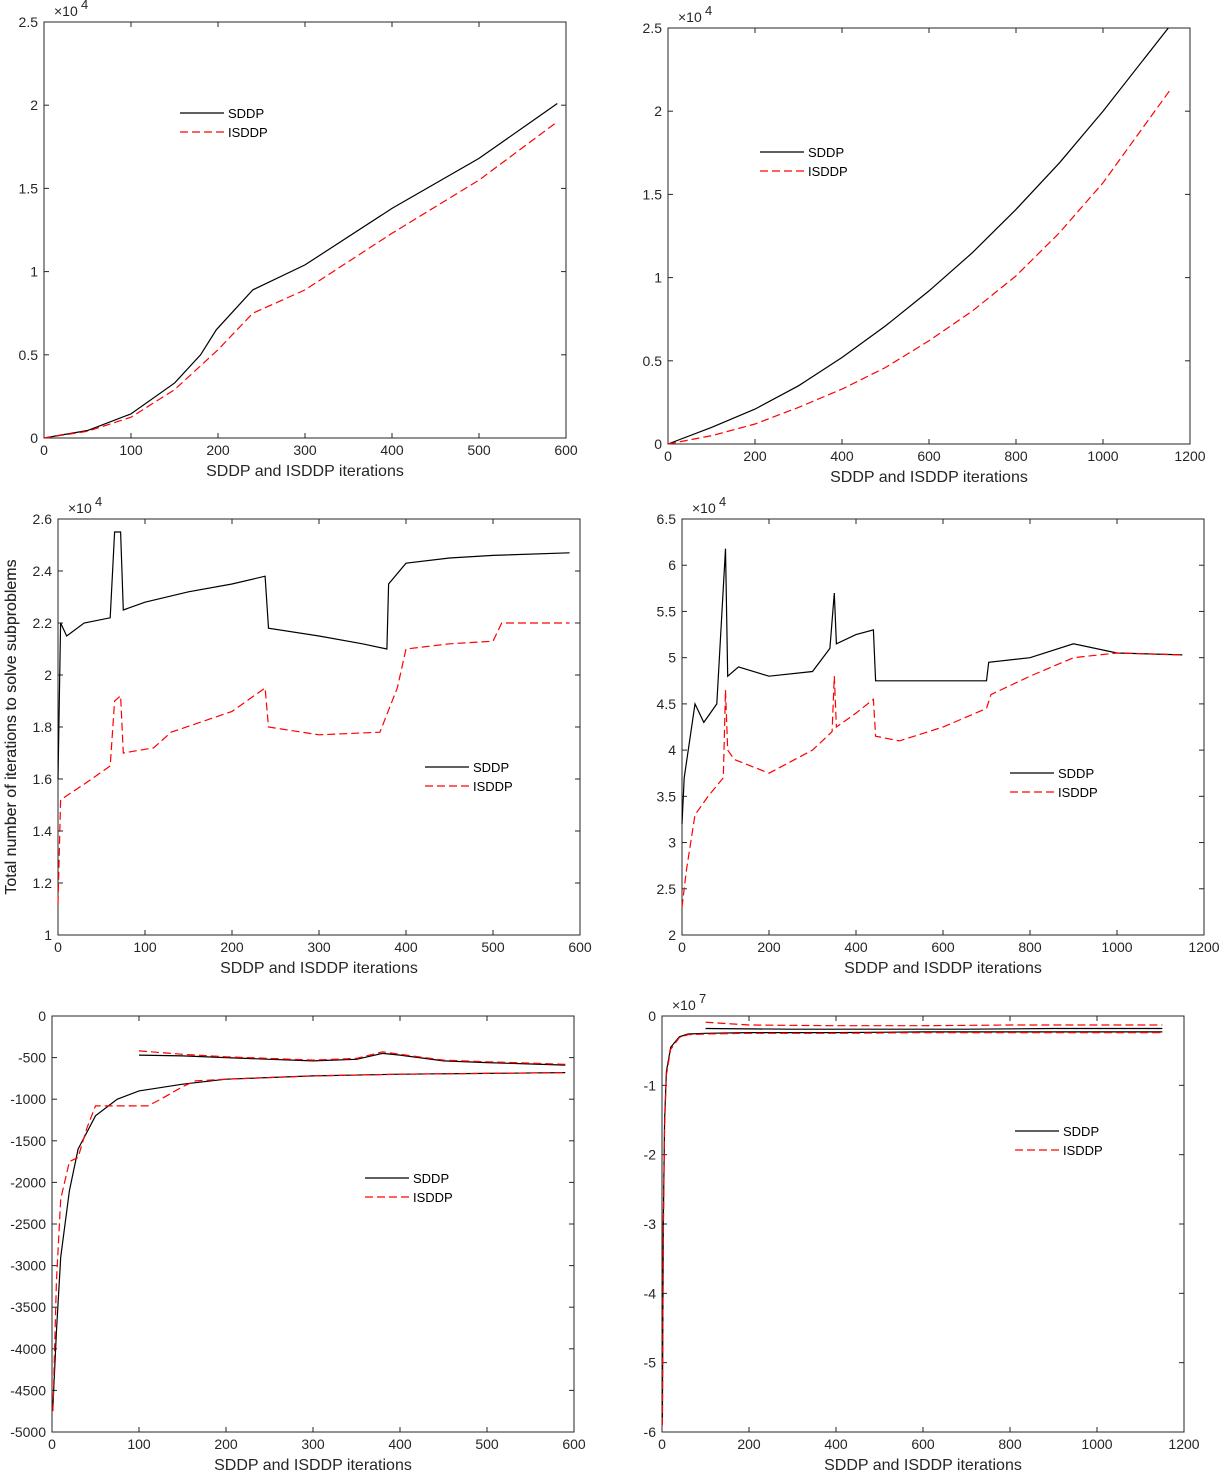  I want to click on y-tick-label: 4.5, so click(667, 704).